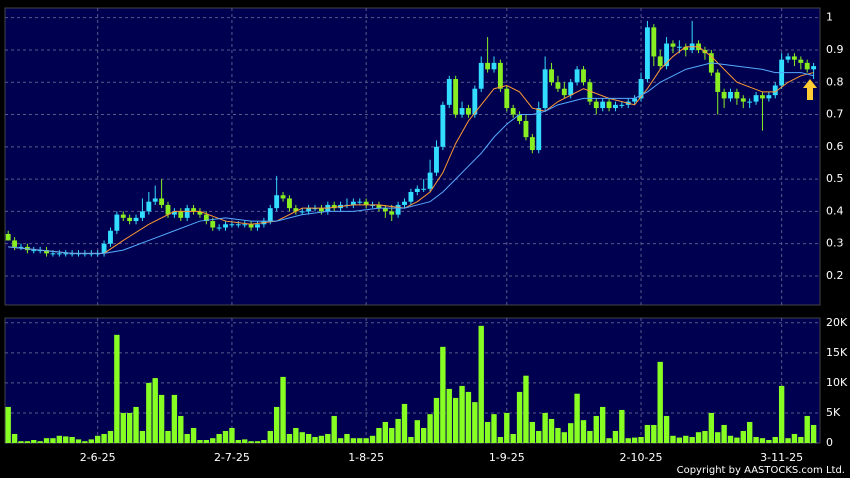  What do you see at coordinates (829, 442) in the screenshot?
I see `y-tick-label: 0` at bounding box center [829, 442].